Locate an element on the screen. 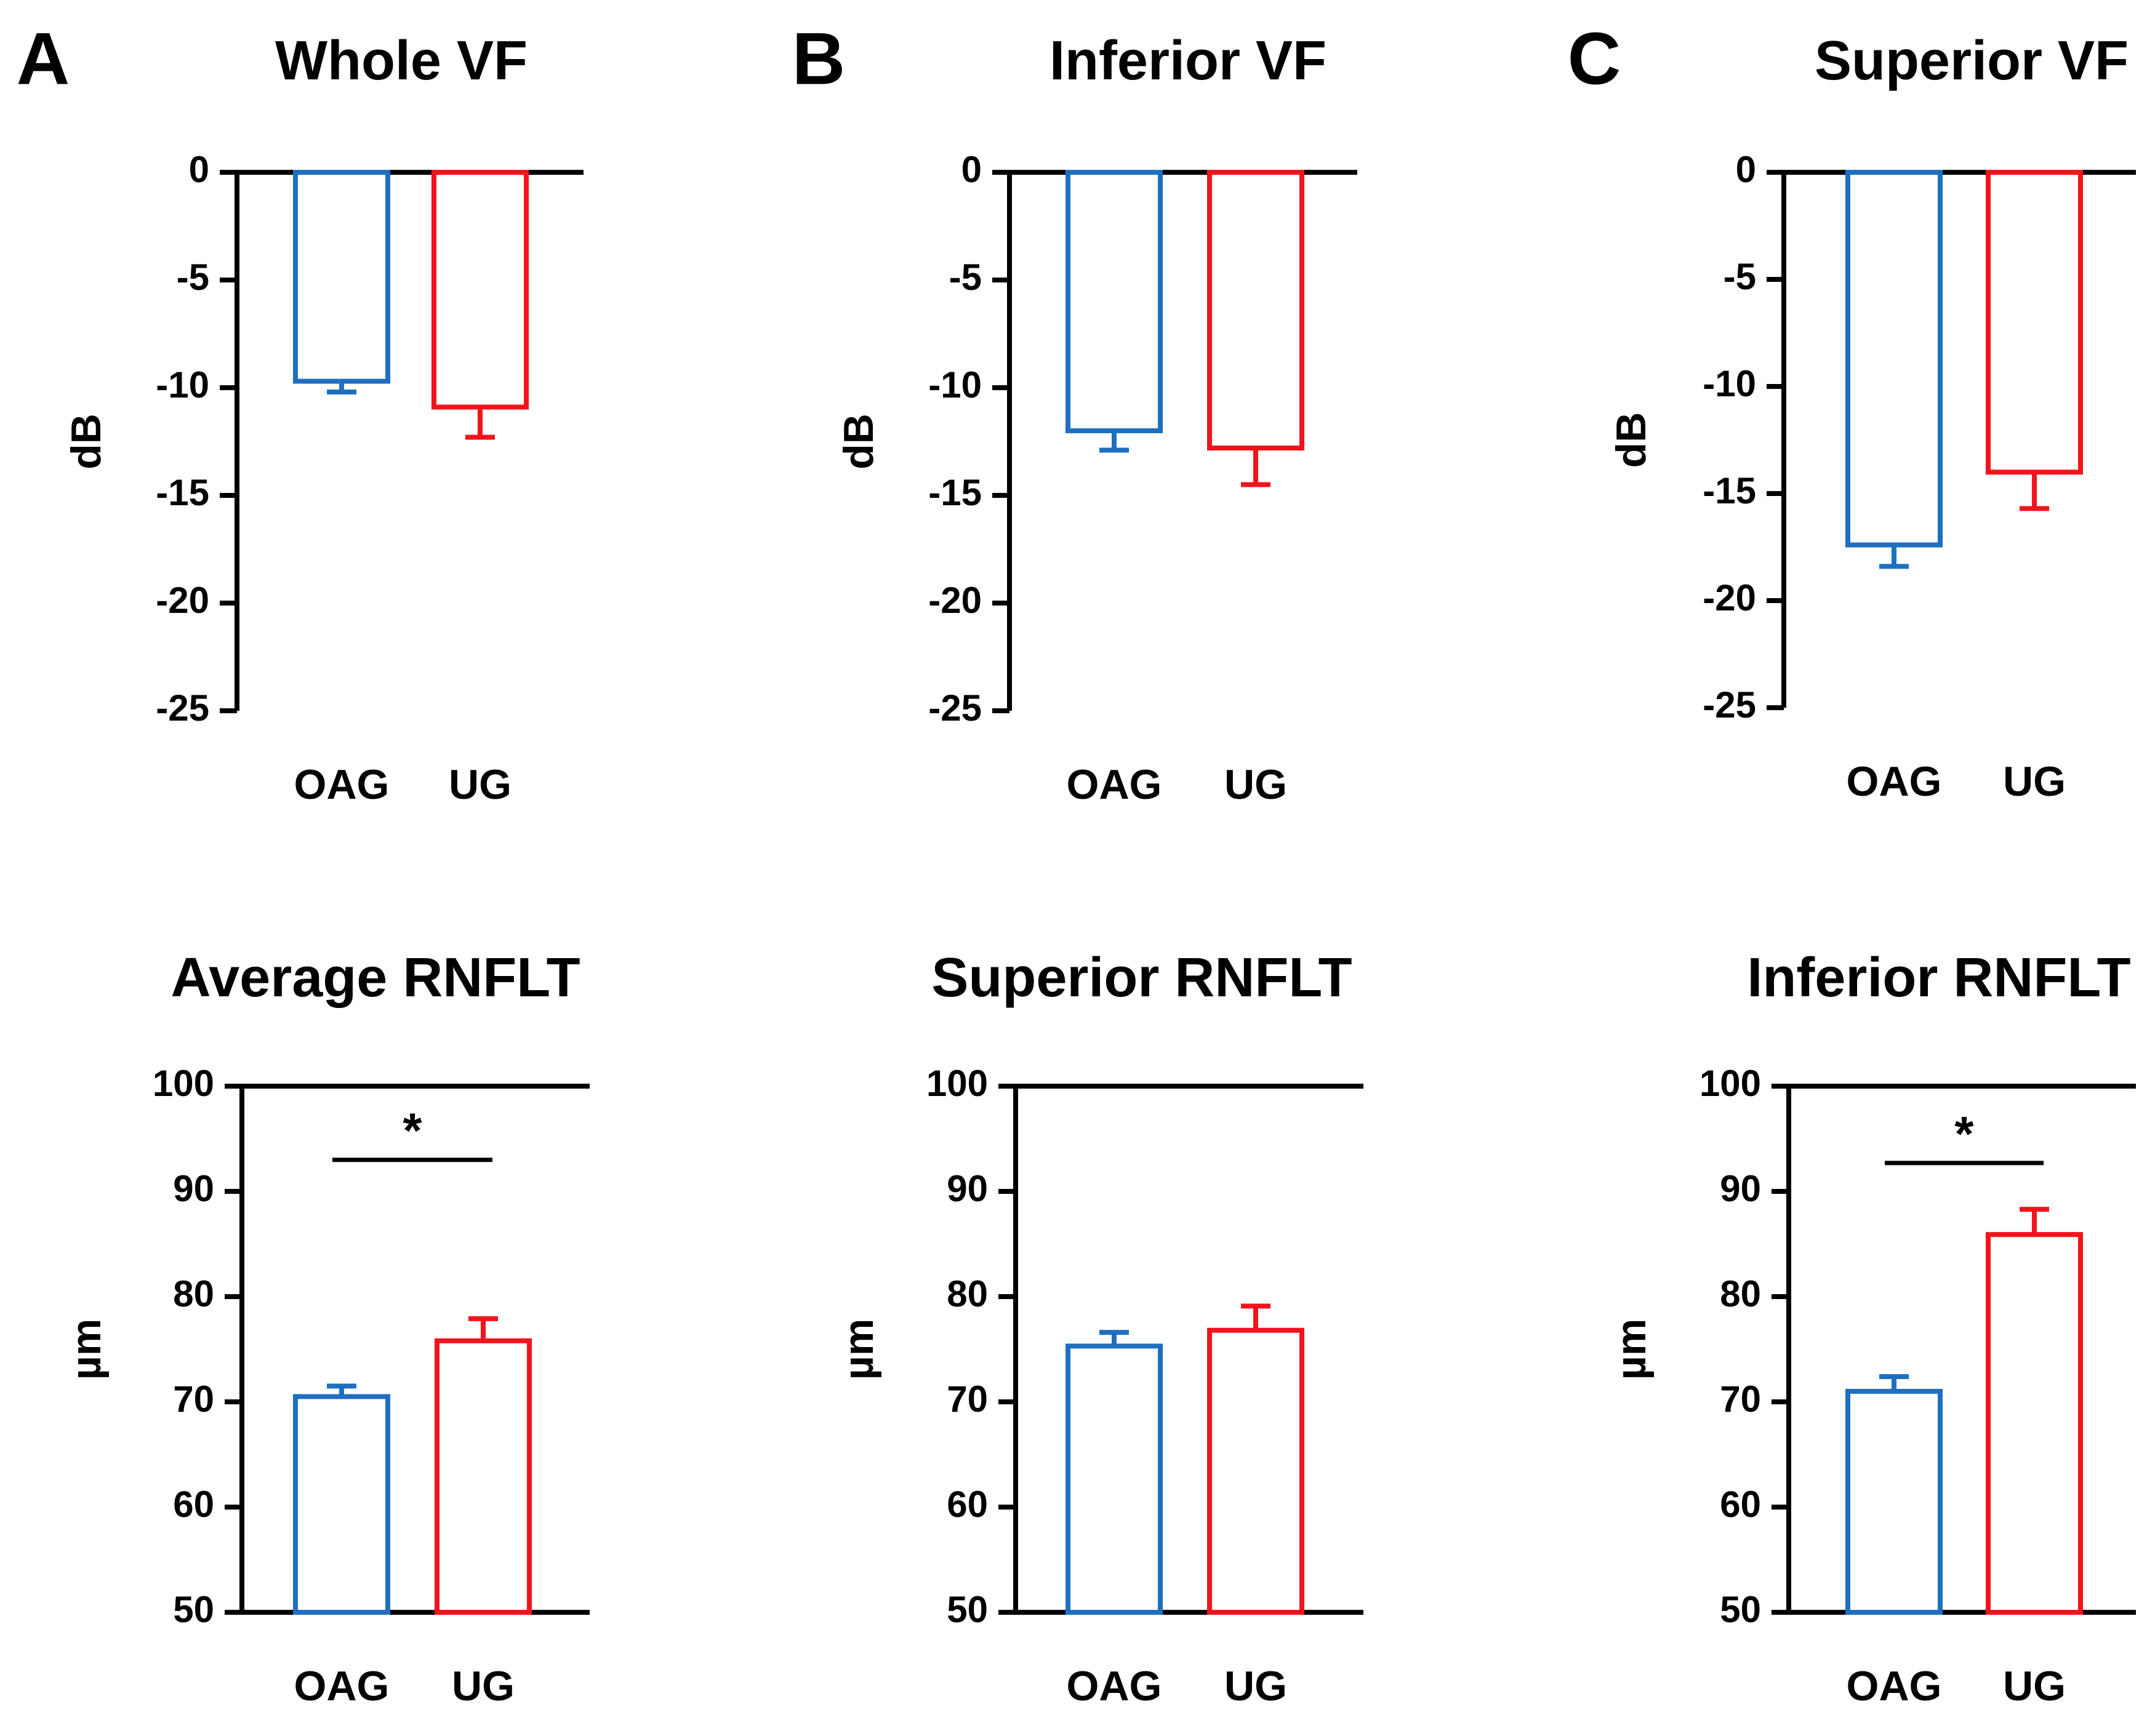  panel-5-ytick-label: 70 is located at coordinates (967, 1399).